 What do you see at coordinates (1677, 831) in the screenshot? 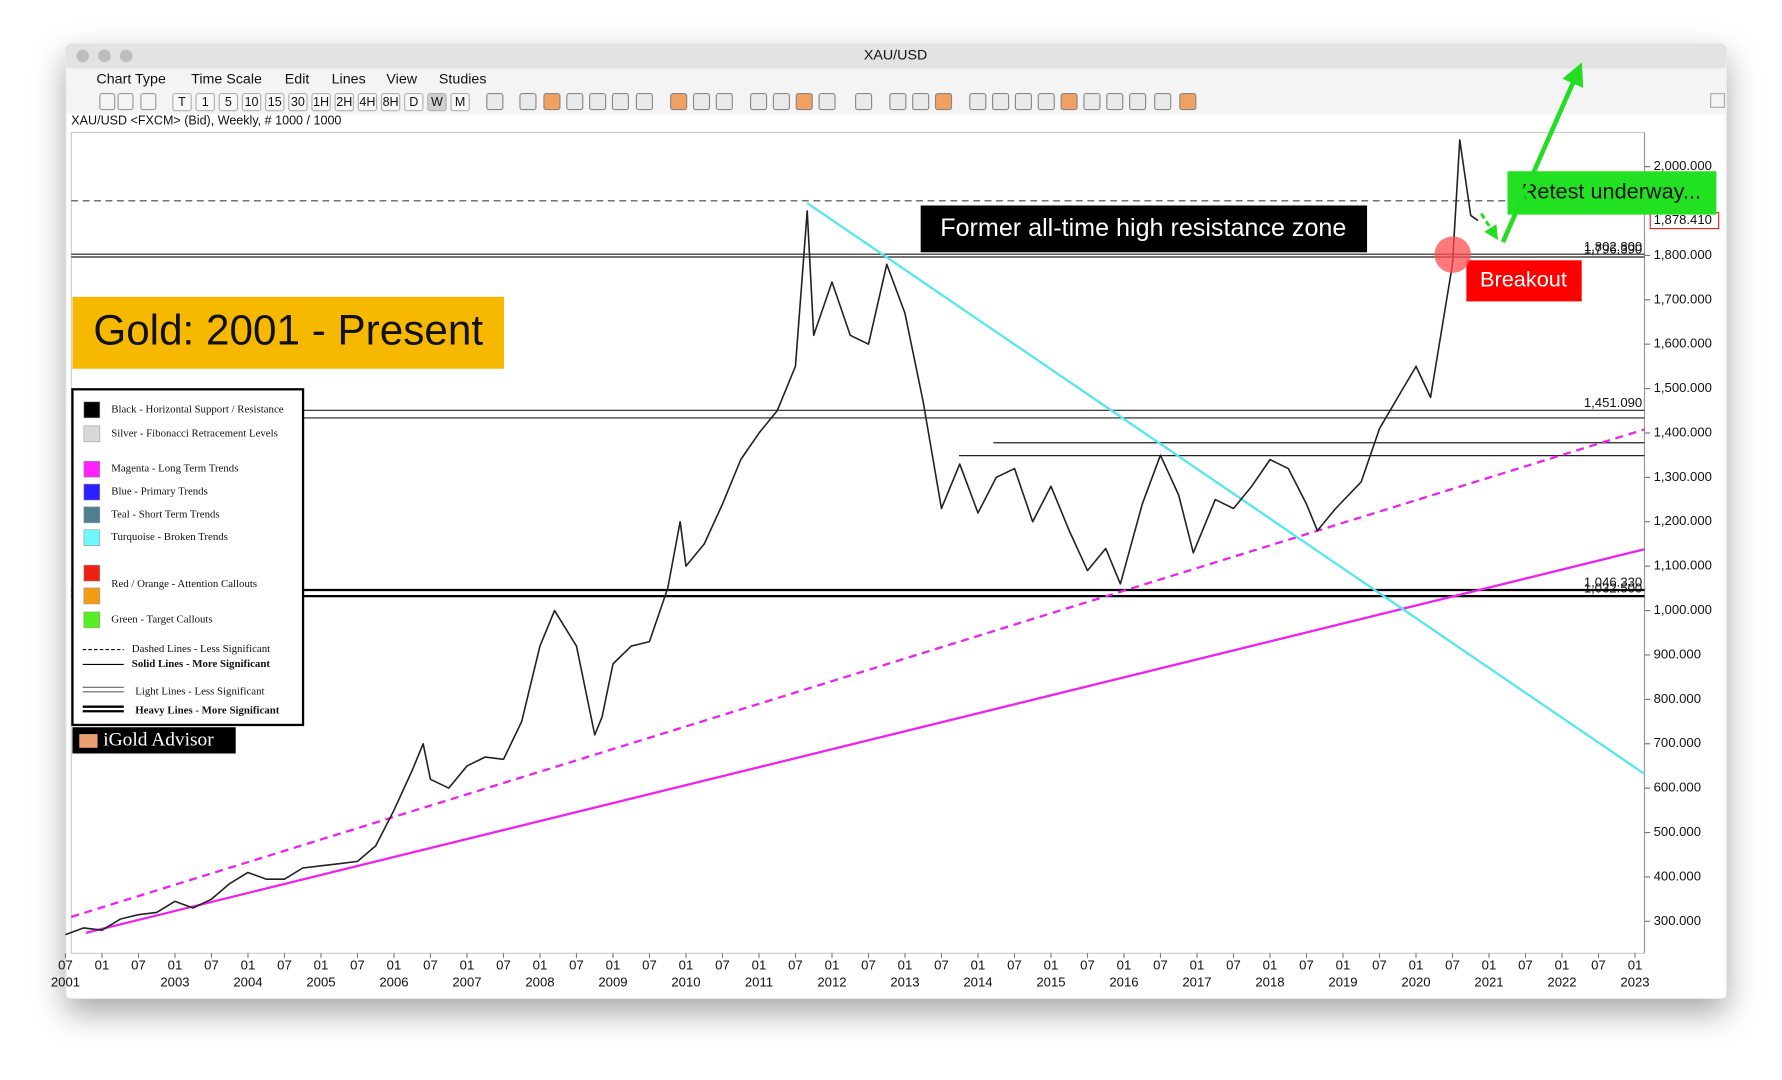
I see `y-tick-label: 500.000` at bounding box center [1677, 831].